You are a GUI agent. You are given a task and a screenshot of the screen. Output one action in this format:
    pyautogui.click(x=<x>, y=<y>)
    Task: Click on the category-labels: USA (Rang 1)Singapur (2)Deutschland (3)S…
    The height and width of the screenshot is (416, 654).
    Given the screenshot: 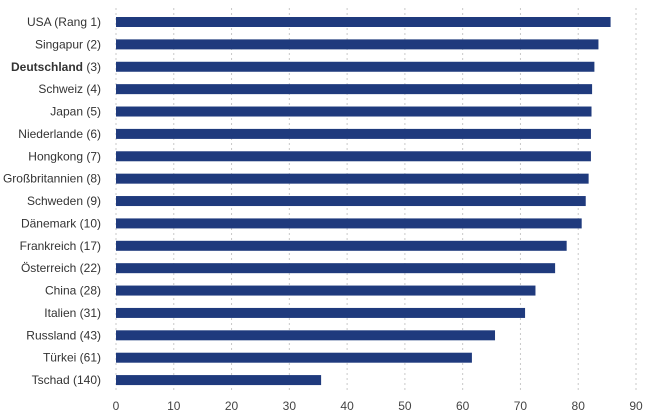 What is the action you would take?
    pyautogui.click(x=52, y=201)
    